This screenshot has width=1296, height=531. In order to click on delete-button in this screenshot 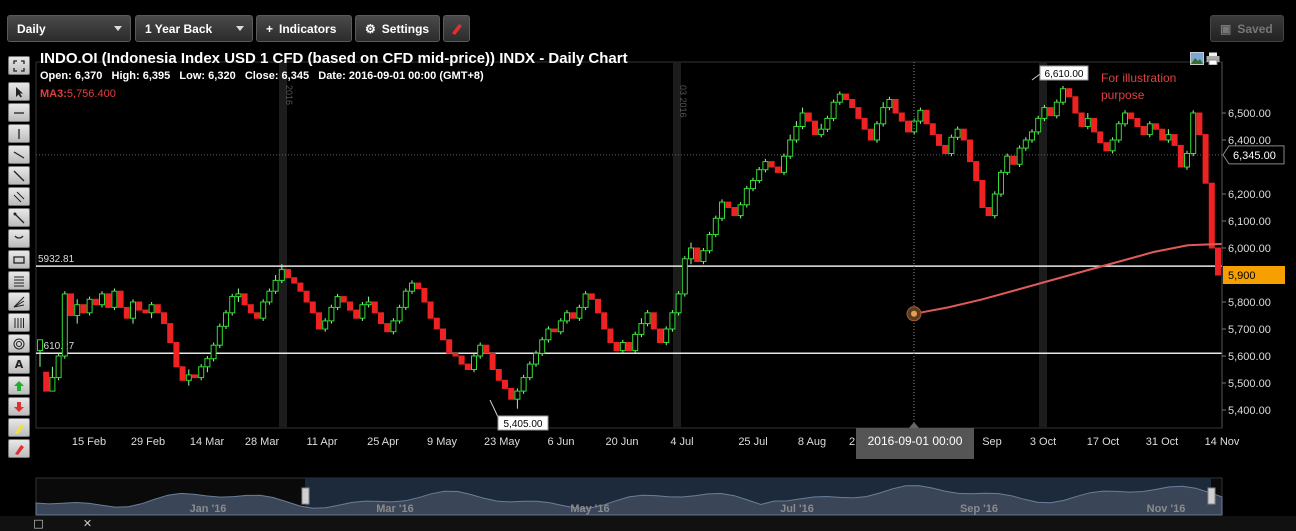, I will do `click(456, 28)`.